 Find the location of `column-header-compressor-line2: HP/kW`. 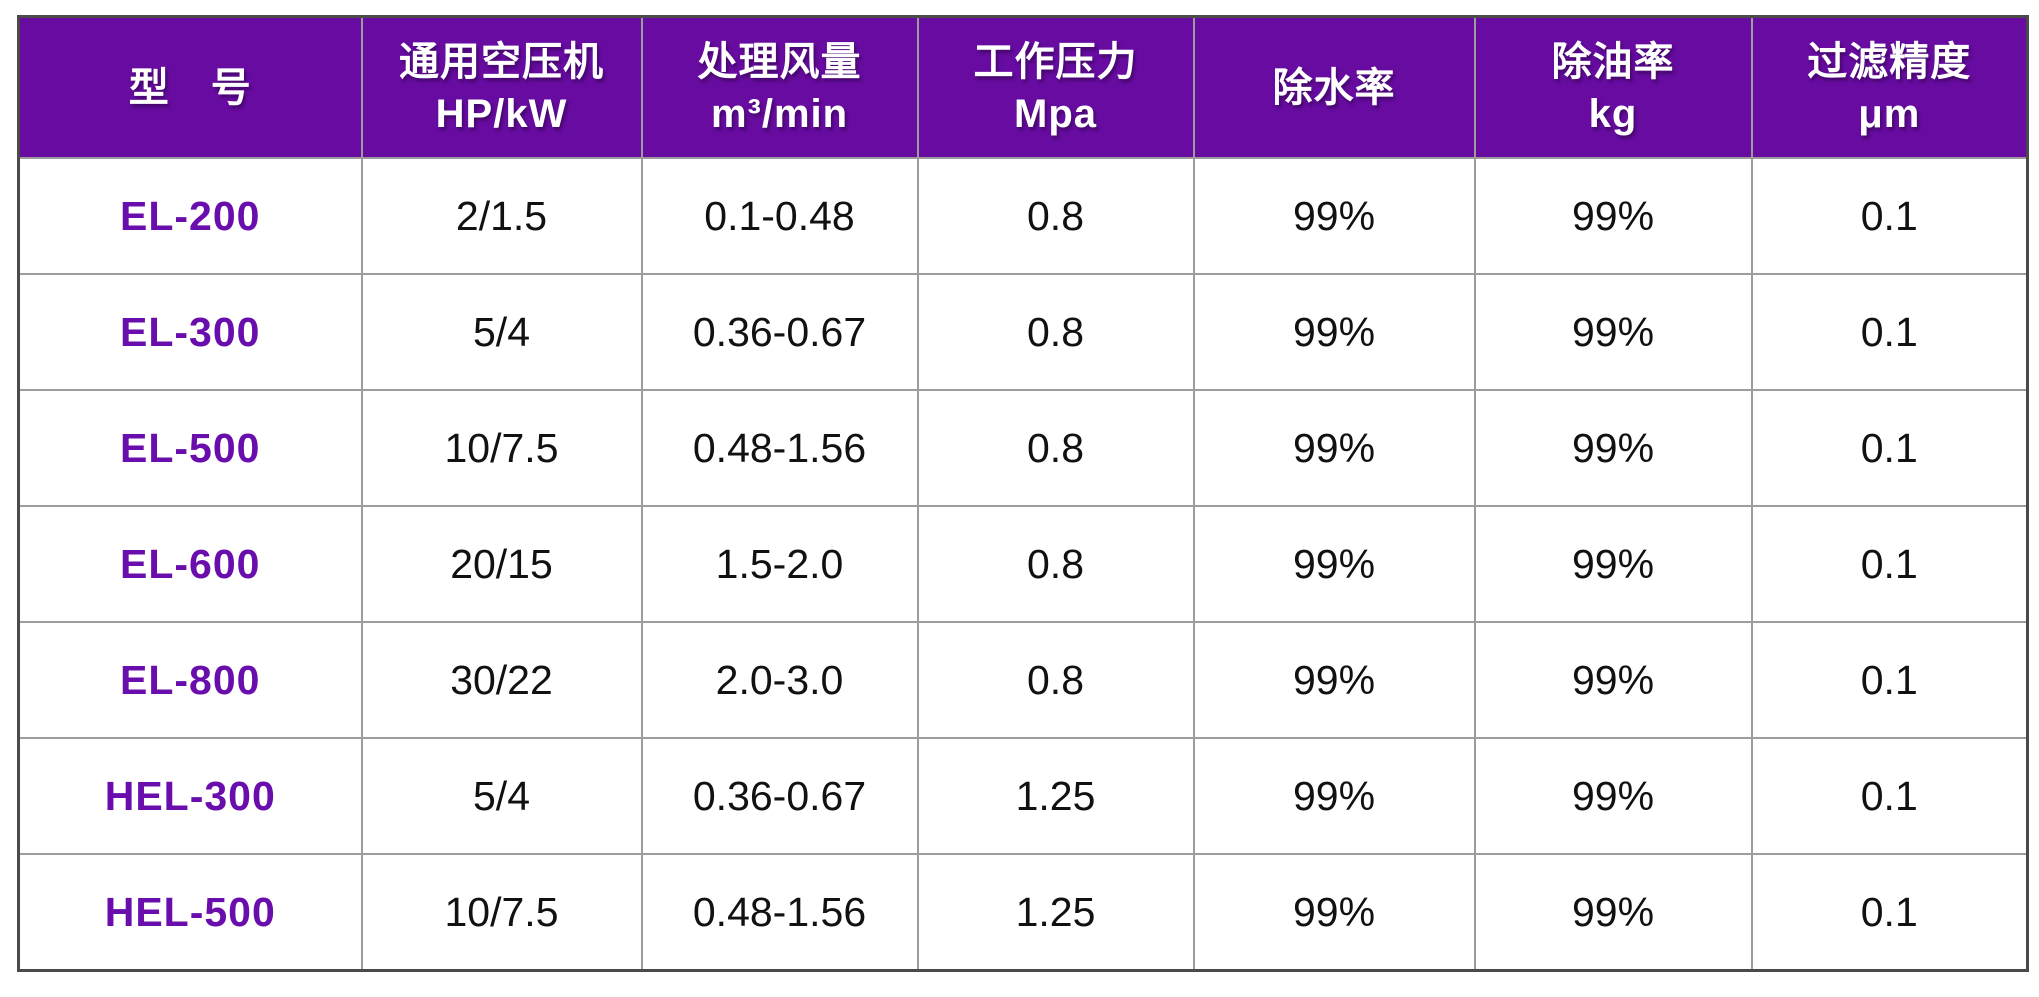

column-header-compressor-line2: HP/kW is located at coordinates (501, 113).